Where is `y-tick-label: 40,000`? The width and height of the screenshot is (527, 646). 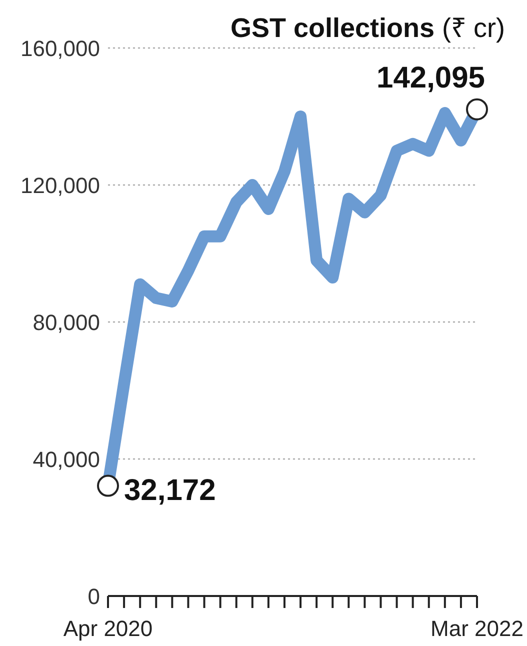 y-tick-label: 40,000 is located at coordinates (66, 459).